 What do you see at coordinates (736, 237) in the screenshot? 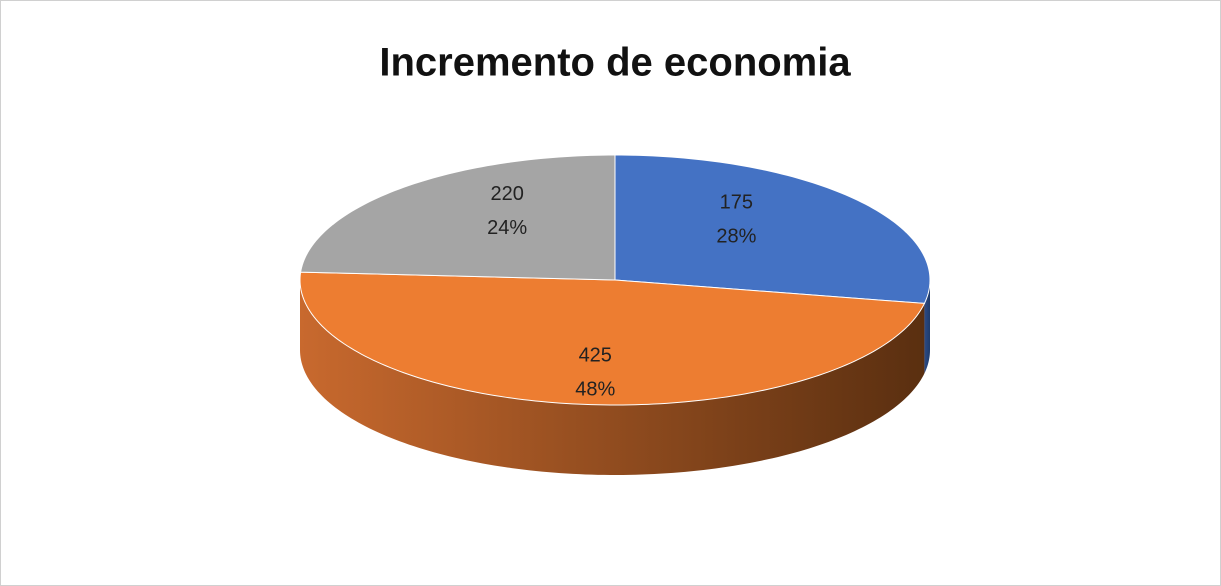
I see `data-label: 28%` at bounding box center [736, 237].